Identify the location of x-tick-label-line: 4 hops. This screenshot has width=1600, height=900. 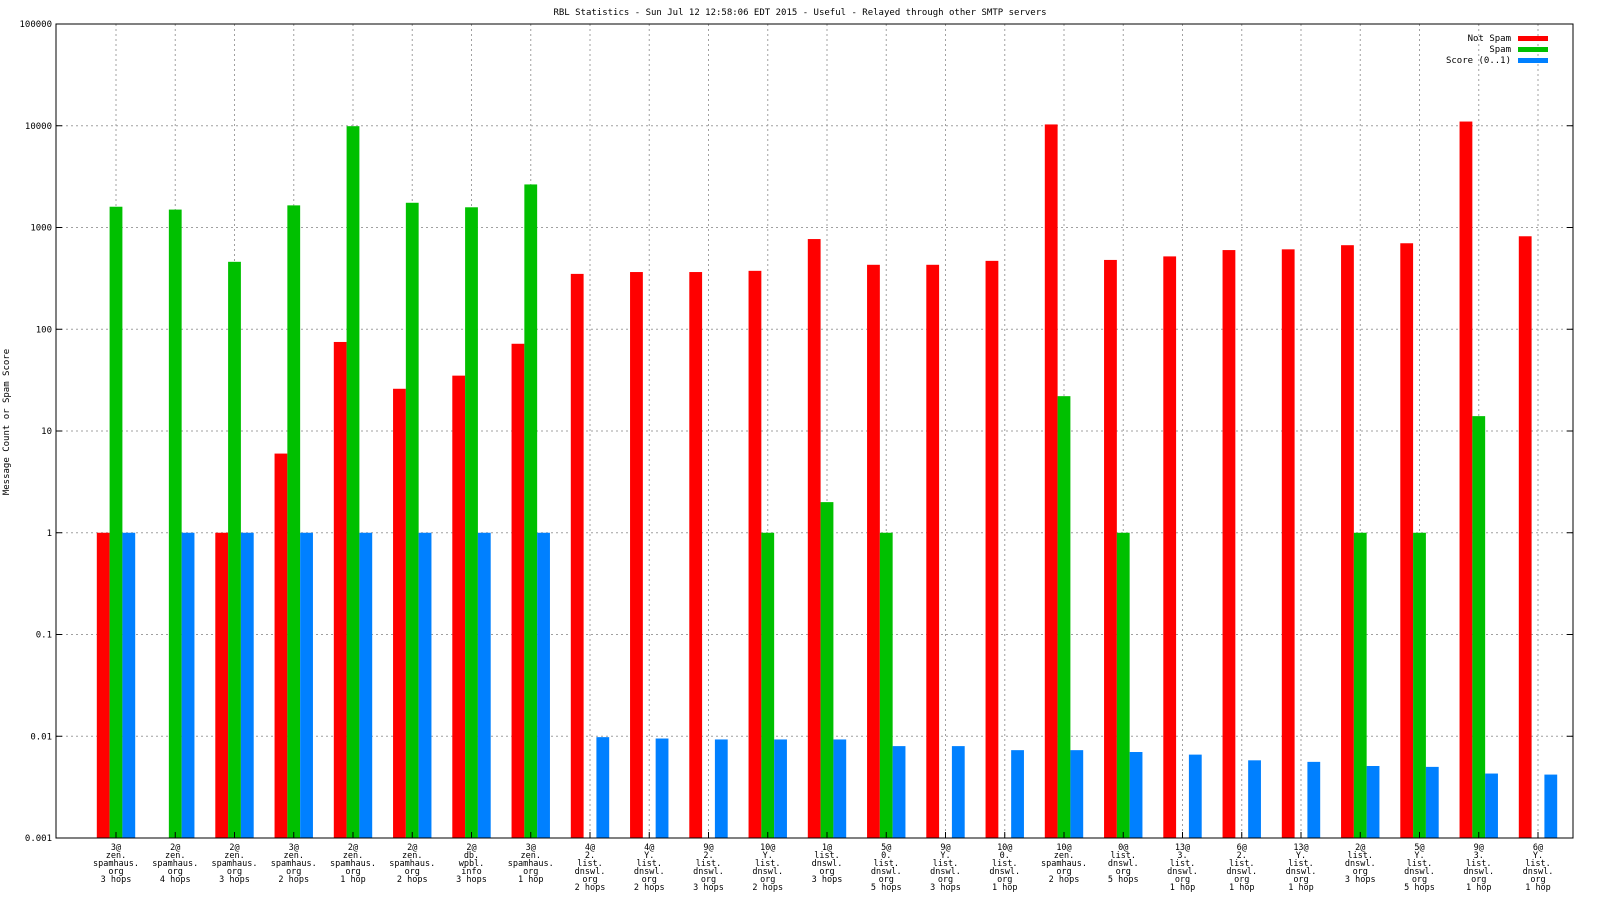
(175, 880).